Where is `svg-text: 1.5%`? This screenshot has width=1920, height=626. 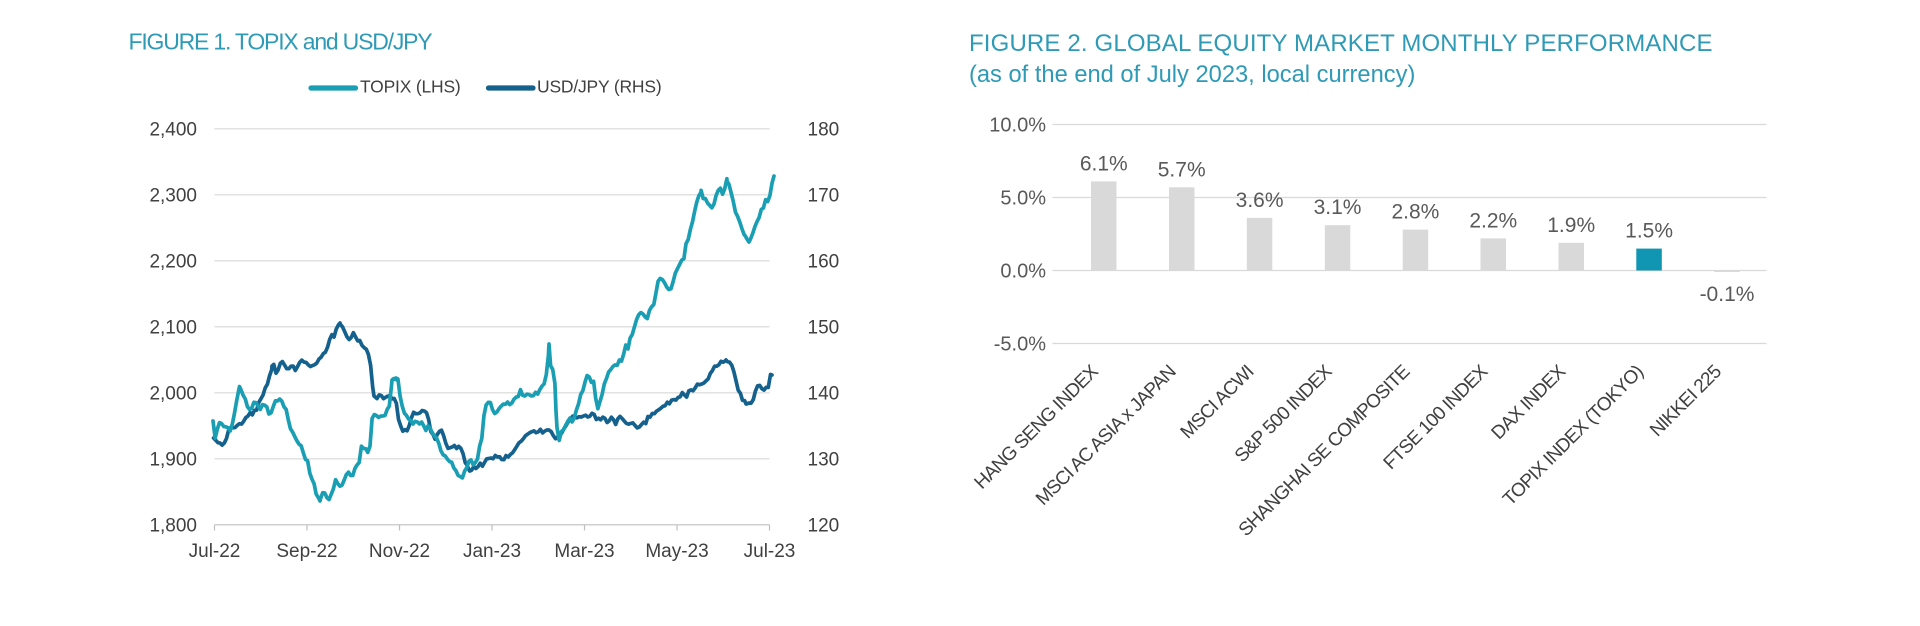 svg-text: 1.5% is located at coordinates (1649, 231).